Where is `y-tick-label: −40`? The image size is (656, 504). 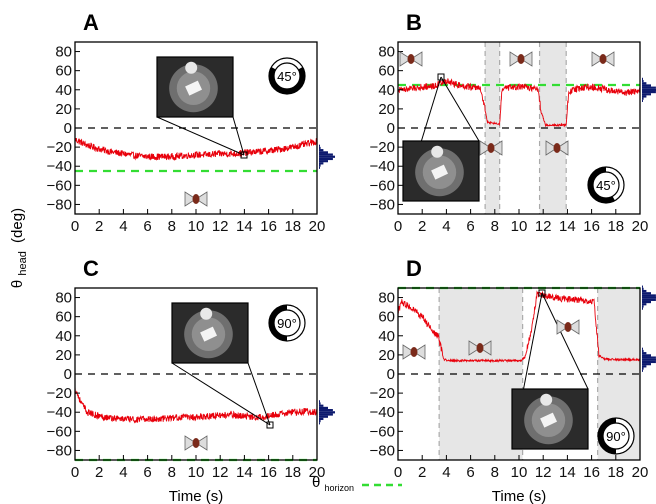 y-tick-label: −40 is located at coordinates (59, 166).